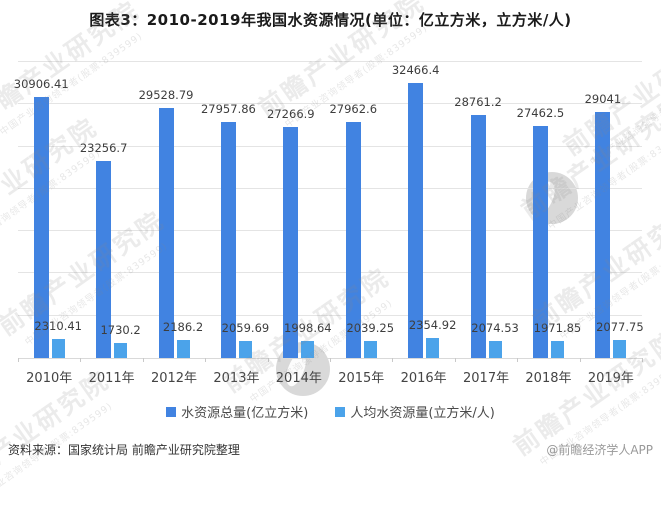 This screenshot has width=661, height=515. Describe the element at coordinates (245, 413) in the screenshot. I see `legend-label-total: 水资源总量(亿立方米)` at that location.